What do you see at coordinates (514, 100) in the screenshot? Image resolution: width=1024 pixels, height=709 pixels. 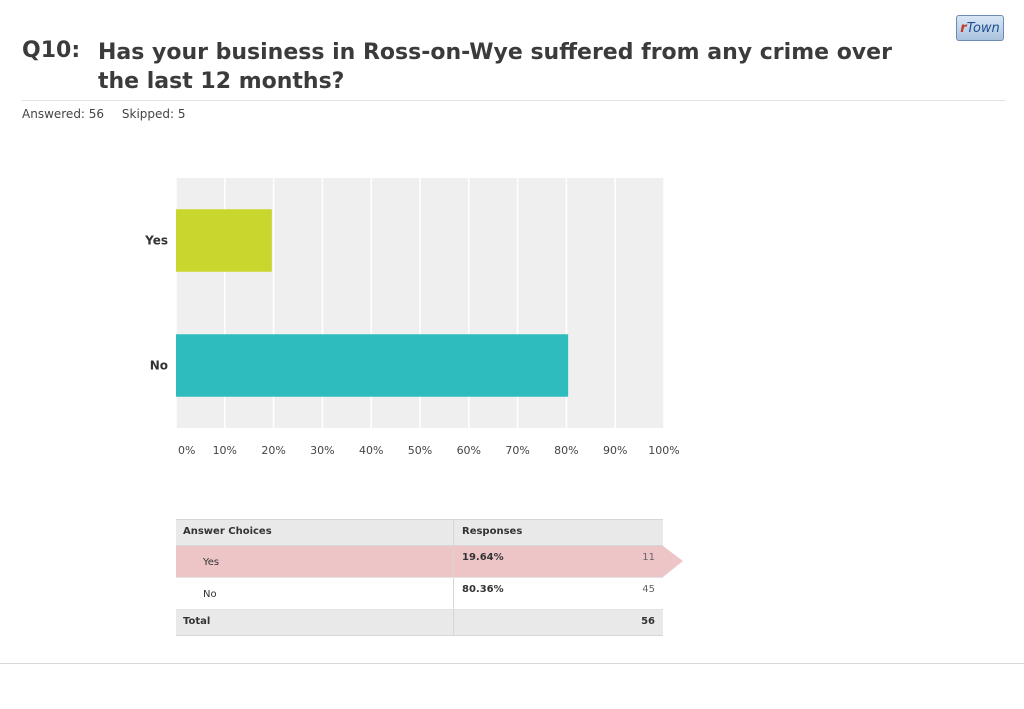 I see `header-divider` at bounding box center [514, 100].